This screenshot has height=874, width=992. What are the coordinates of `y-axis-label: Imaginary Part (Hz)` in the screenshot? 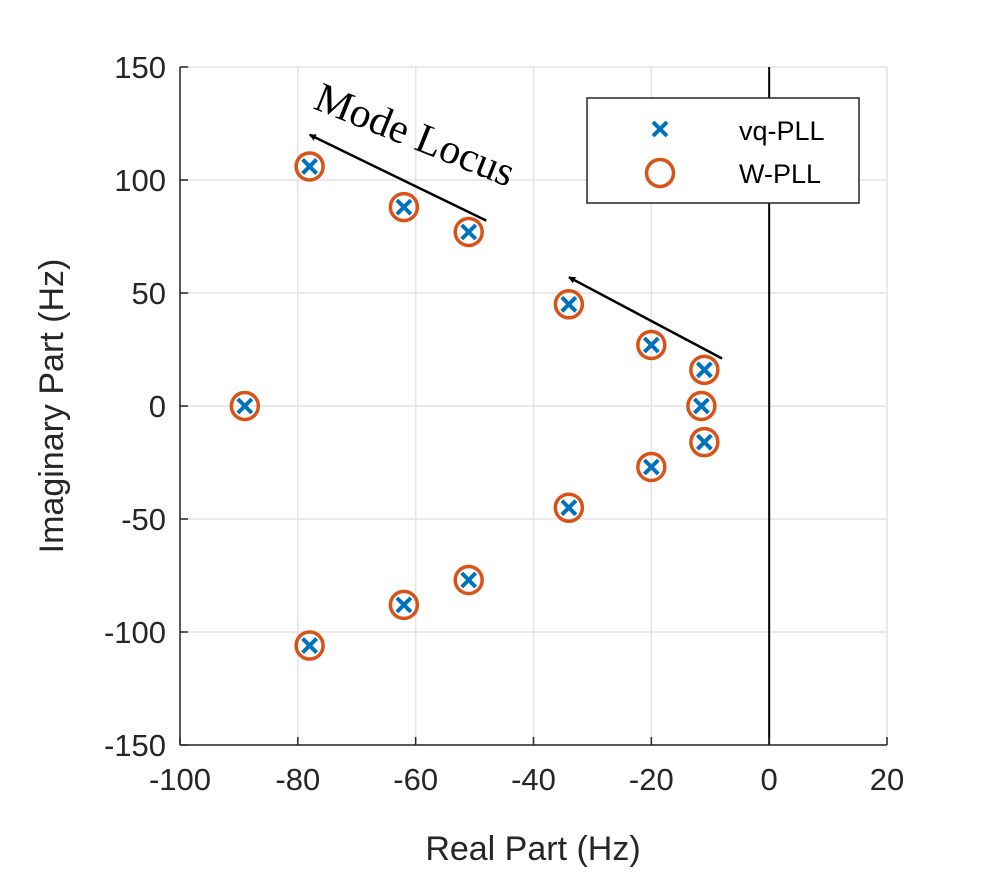 It's located at (52, 406).